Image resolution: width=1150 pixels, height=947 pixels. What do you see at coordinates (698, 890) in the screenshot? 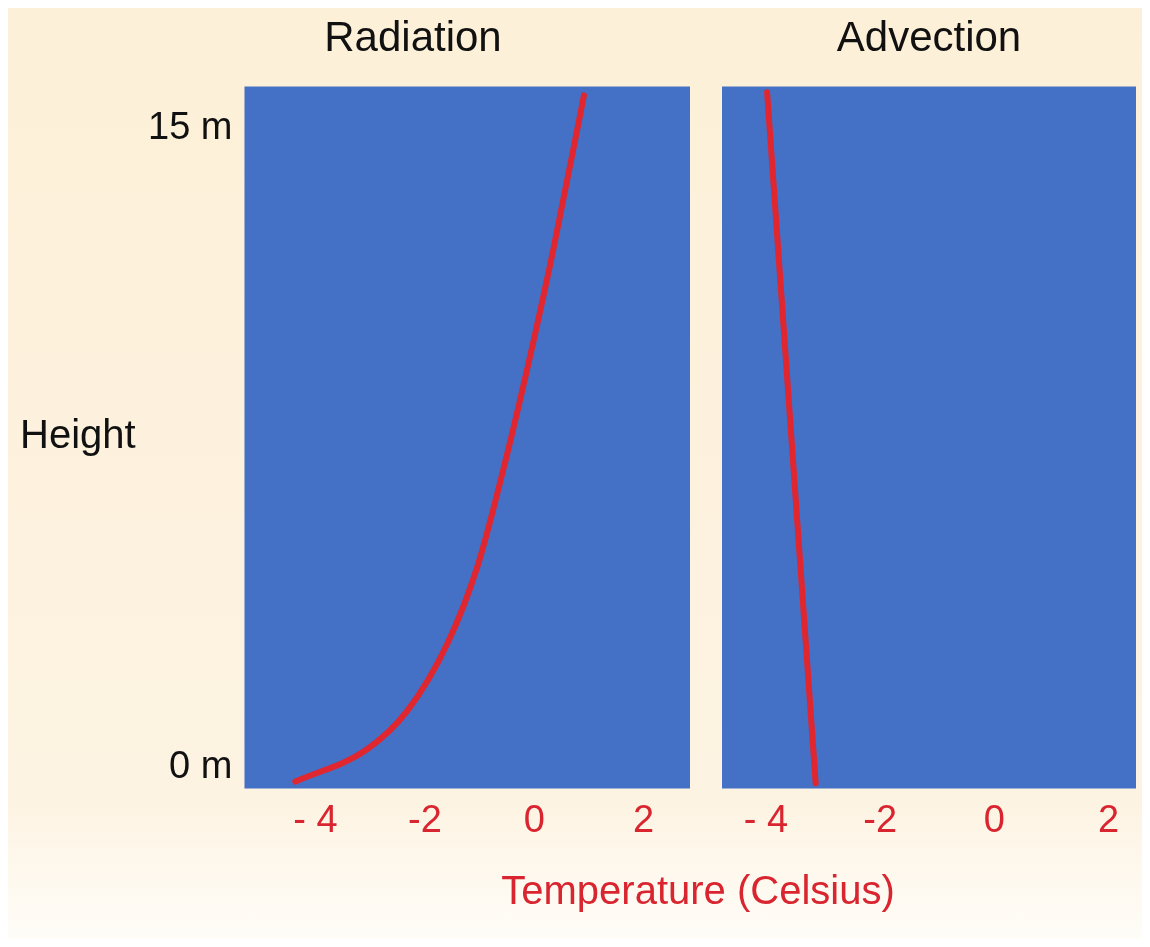
I see `x-axis-title: Temperature (Celsius)` at bounding box center [698, 890].